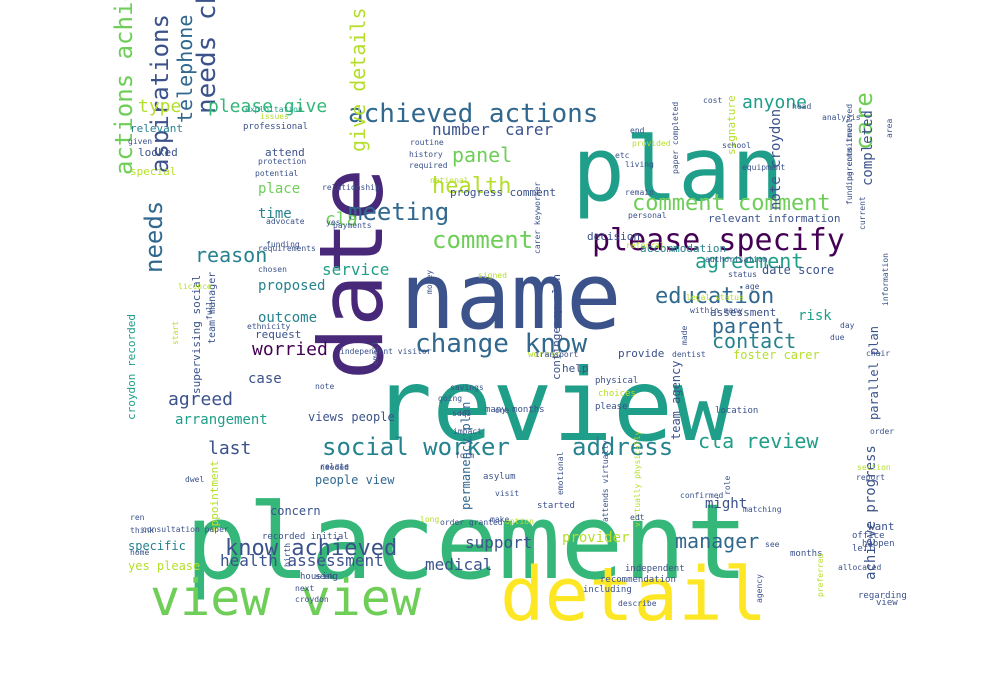 The width and height of the screenshot is (1000, 700). I want to click on cloud-word: agency, so click(759, 588).